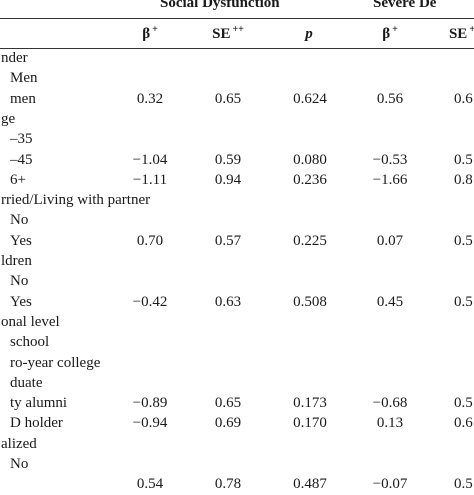 The width and height of the screenshot is (474, 495). I want to click on table-row: Men, so click(237, 78).